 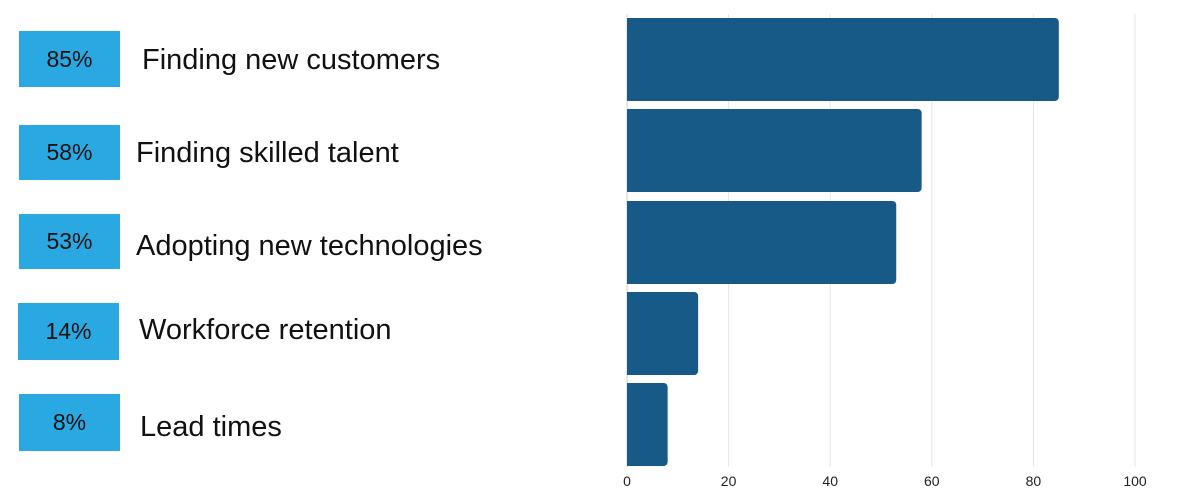 What do you see at coordinates (291, 60) in the screenshot?
I see `category-label-1: Finding new customers` at bounding box center [291, 60].